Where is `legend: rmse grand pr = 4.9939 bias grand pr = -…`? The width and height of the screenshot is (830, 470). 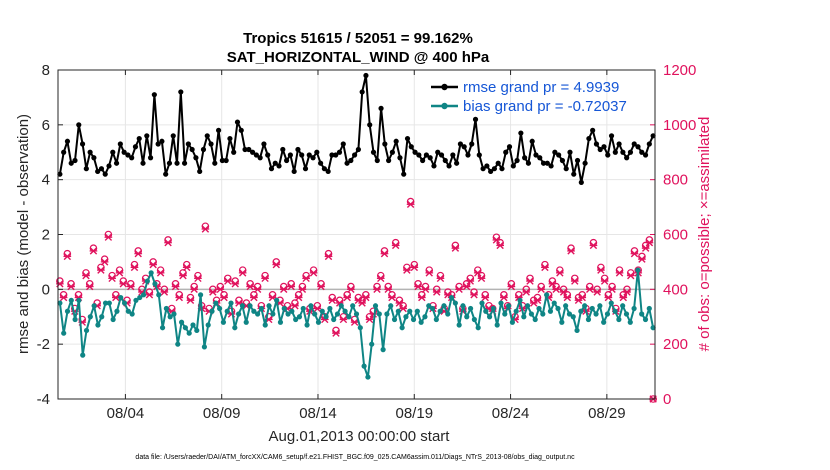 legend: rmse grand pr = 4.9939 bias grand pr = -… is located at coordinates (529, 97).